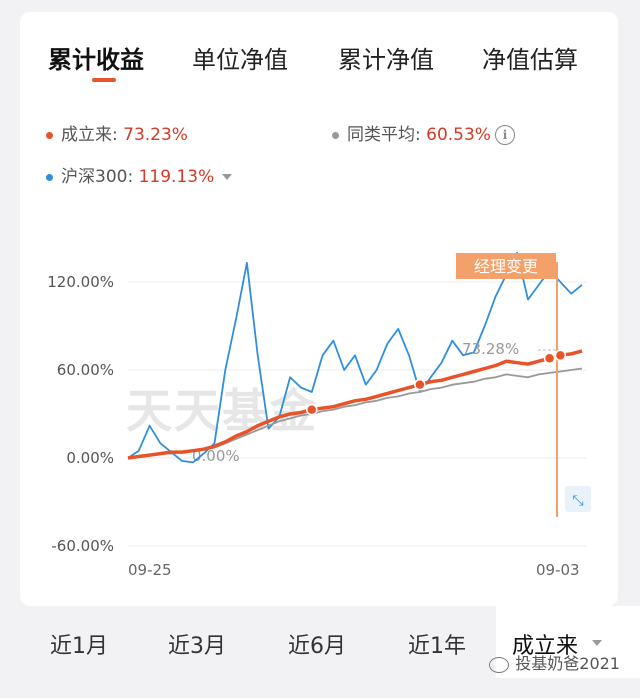 The width and height of the screenshot is (640, 698). What do you see at coordinates (104, 80) in the screenshot?
I see `active-tab-indicator` at bounding box center [104, 80].